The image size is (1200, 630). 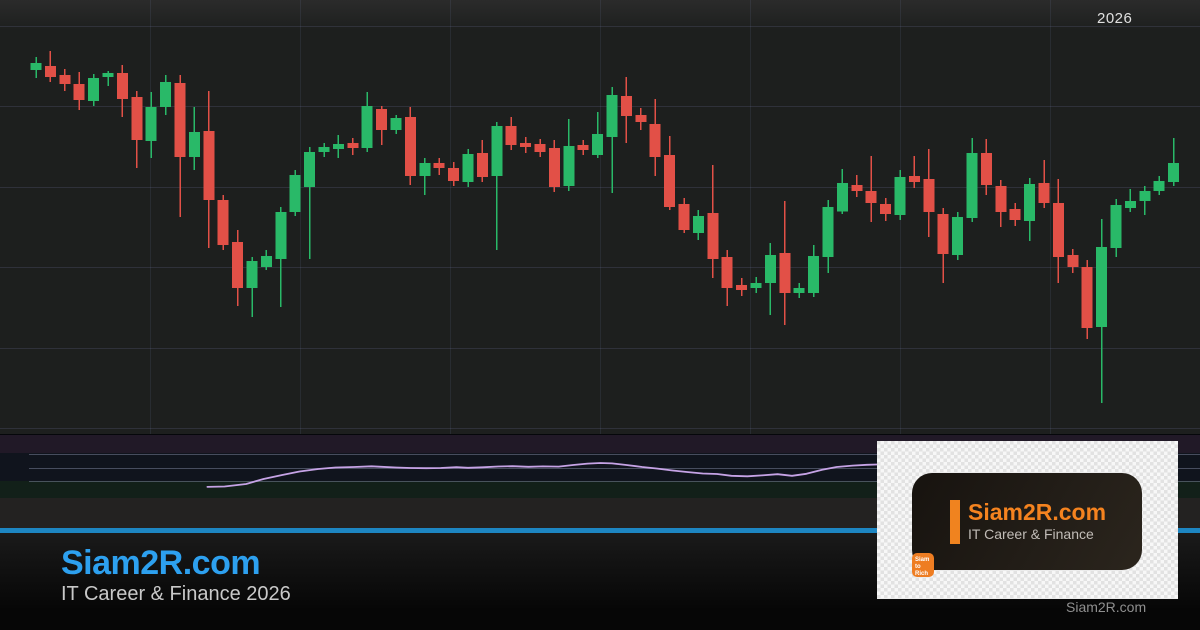 What do you see at coordinates (1031, 534) in the screenshot?
I see `promo-subtitle: IT Career & Finance` at bounding box center [1031, 534].